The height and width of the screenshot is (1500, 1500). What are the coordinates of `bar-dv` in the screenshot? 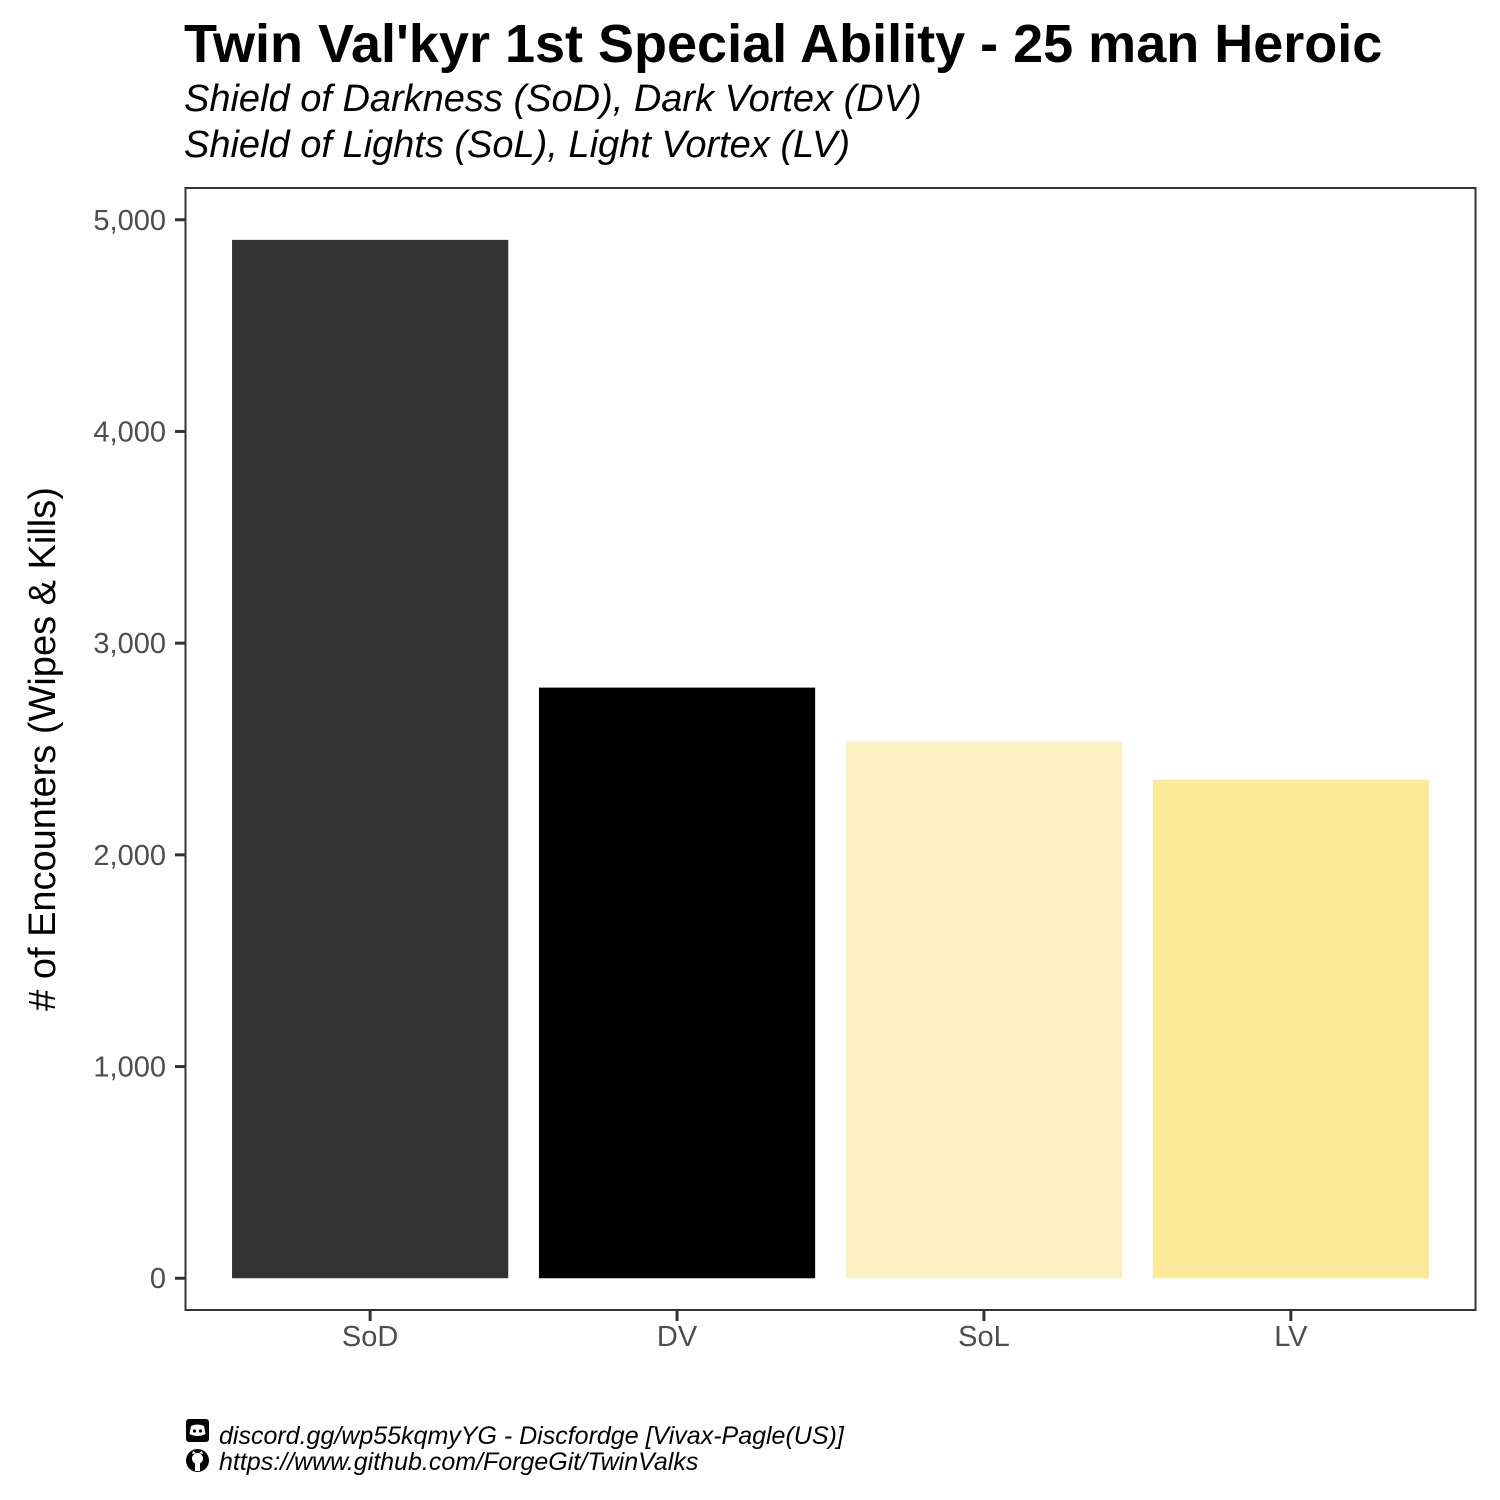 It's located at (677, 983).